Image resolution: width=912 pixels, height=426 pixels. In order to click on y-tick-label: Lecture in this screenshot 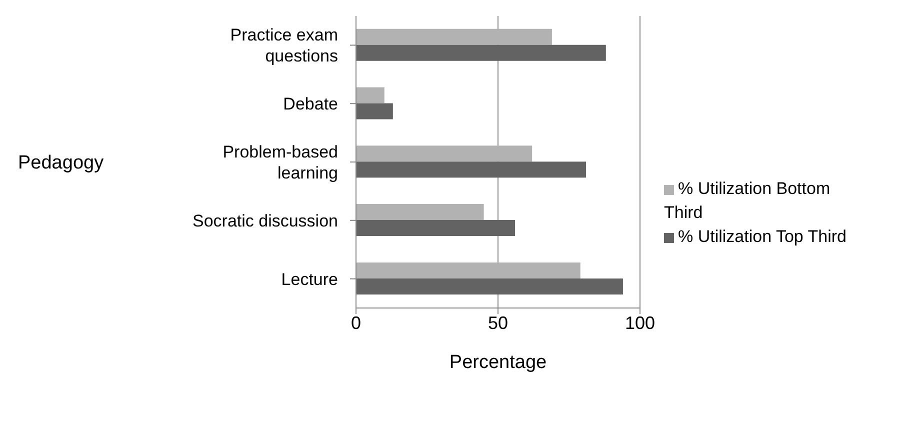, I will do `click(309, 278)`.